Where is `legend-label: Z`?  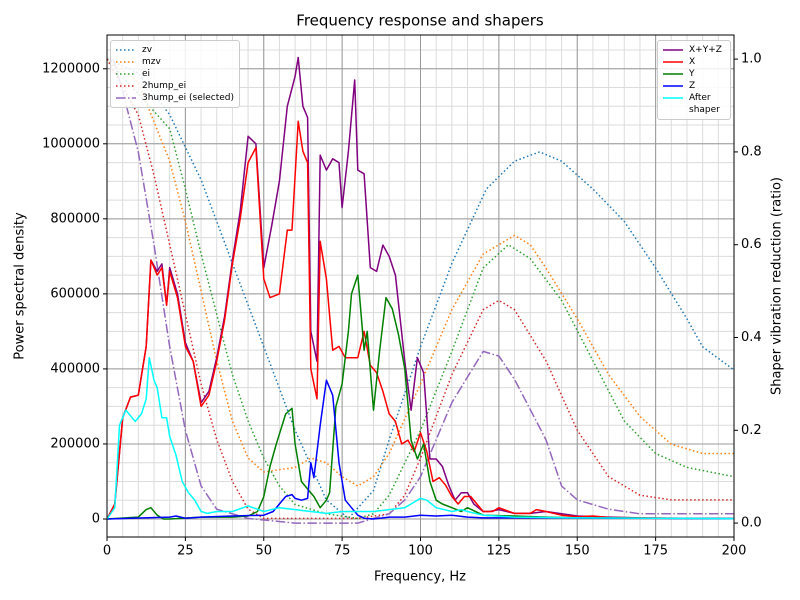 legend-label: Z is located at coordinates (692, 86).